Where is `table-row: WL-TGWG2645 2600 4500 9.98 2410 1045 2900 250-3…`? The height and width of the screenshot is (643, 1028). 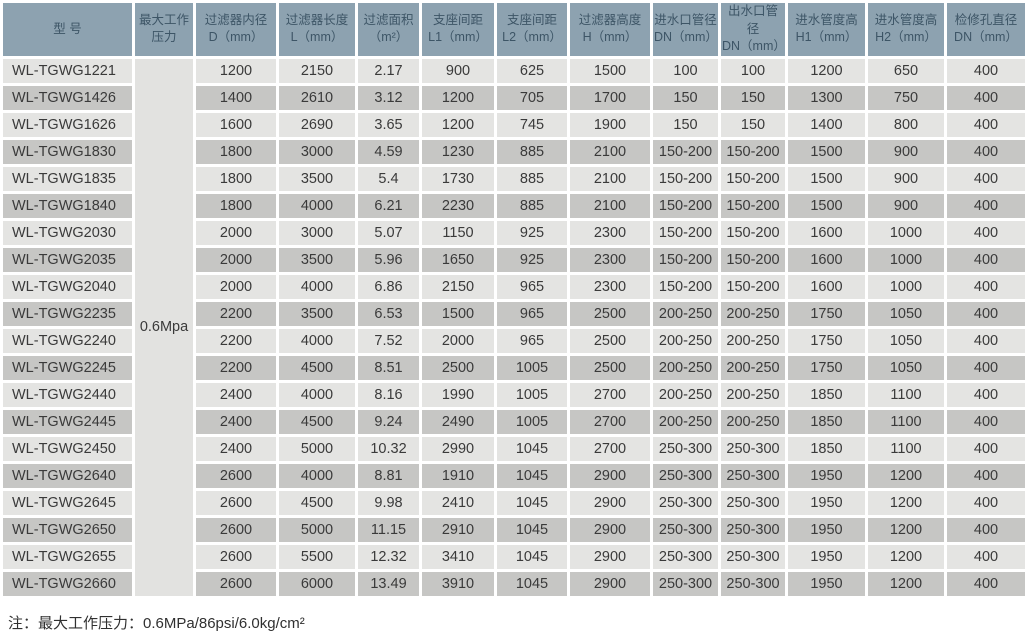
table-row: WL-TGWG2645 2600 4500 9.98 2410 1045 2900 250-3… is located at coordinates (514, 502).